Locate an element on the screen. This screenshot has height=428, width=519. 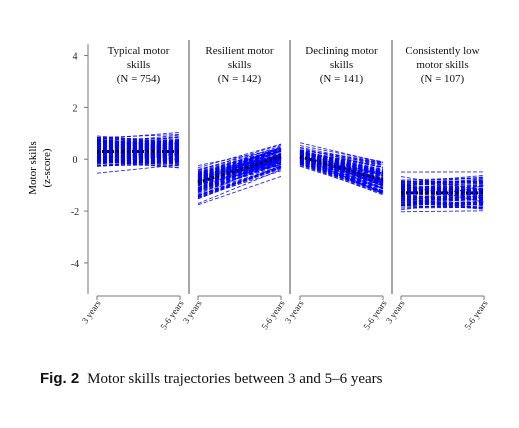
y-tick-label: -4 is located at coordinates (75, 264).